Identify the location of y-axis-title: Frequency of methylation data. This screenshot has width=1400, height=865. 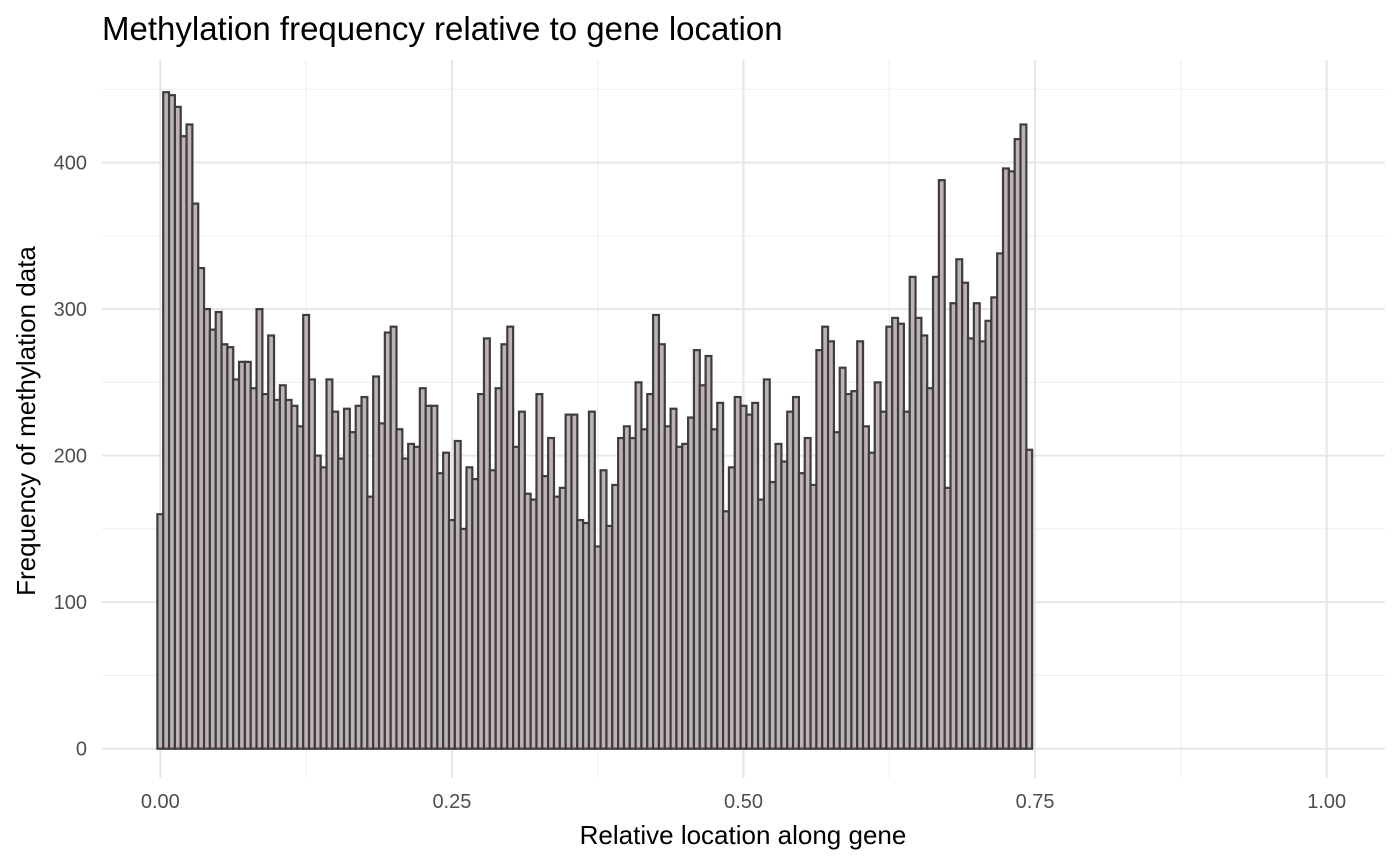
(26, 421).